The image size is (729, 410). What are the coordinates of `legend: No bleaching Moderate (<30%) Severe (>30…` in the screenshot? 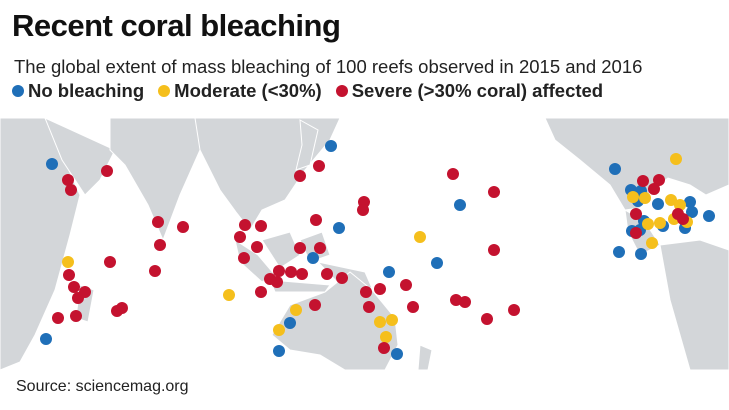 It's located at (307, 91).